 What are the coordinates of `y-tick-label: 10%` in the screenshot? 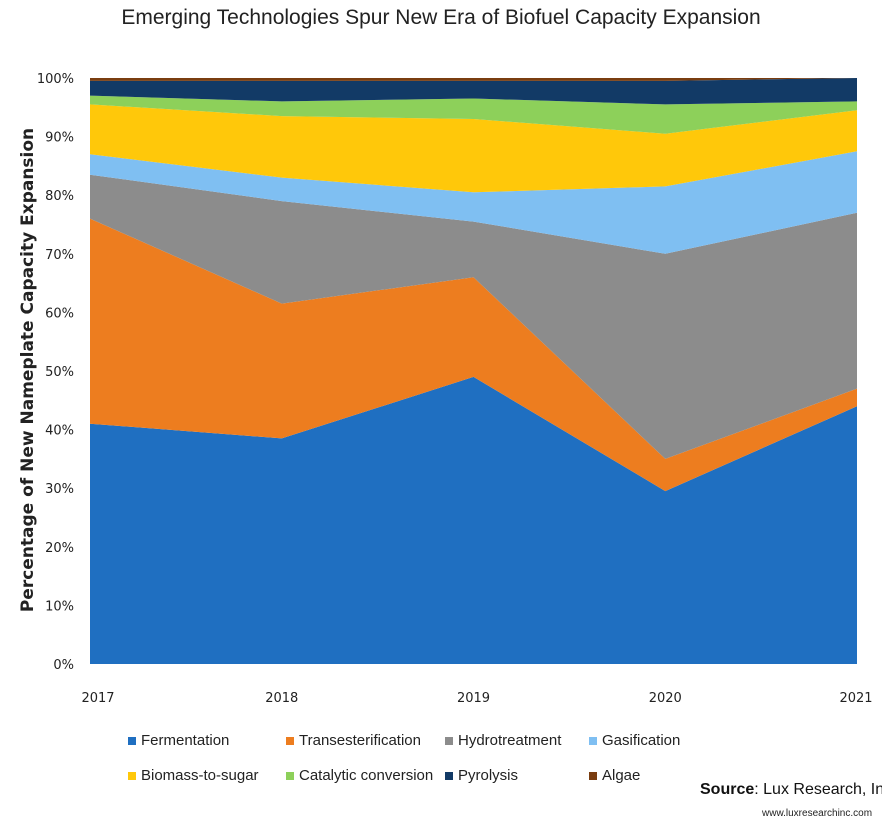 It's located at (59, 606).